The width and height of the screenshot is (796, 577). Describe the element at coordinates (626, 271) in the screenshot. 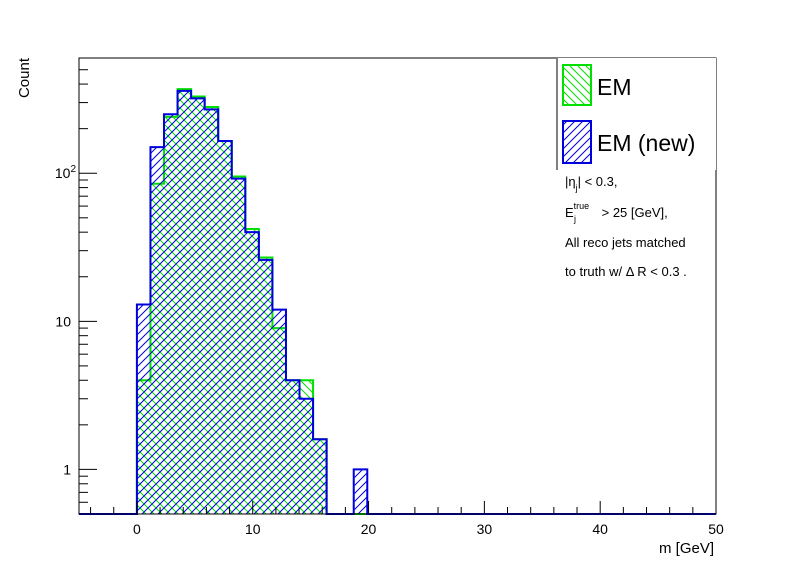

I see `annotation-match-line2: to truth w/ Δ R < 0.3 .` at that location.